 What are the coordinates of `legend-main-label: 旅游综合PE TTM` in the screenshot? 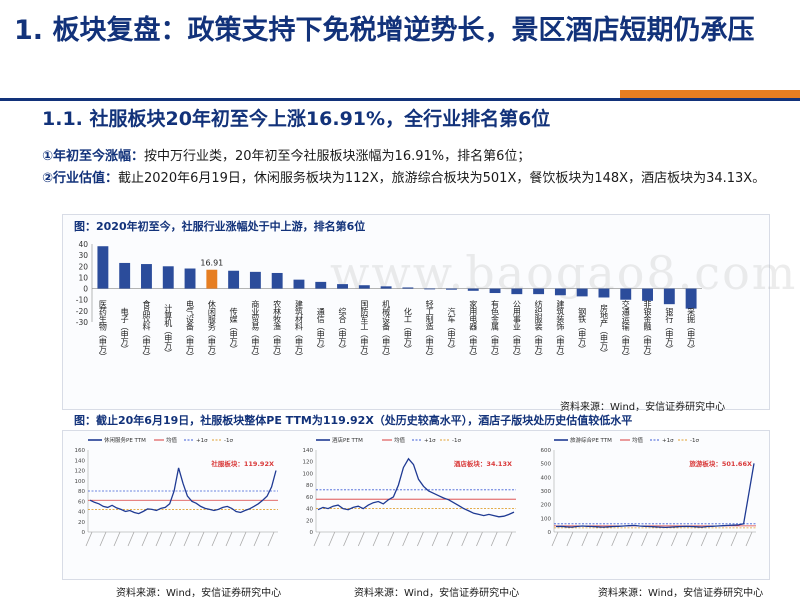 It's located at (591, 440).